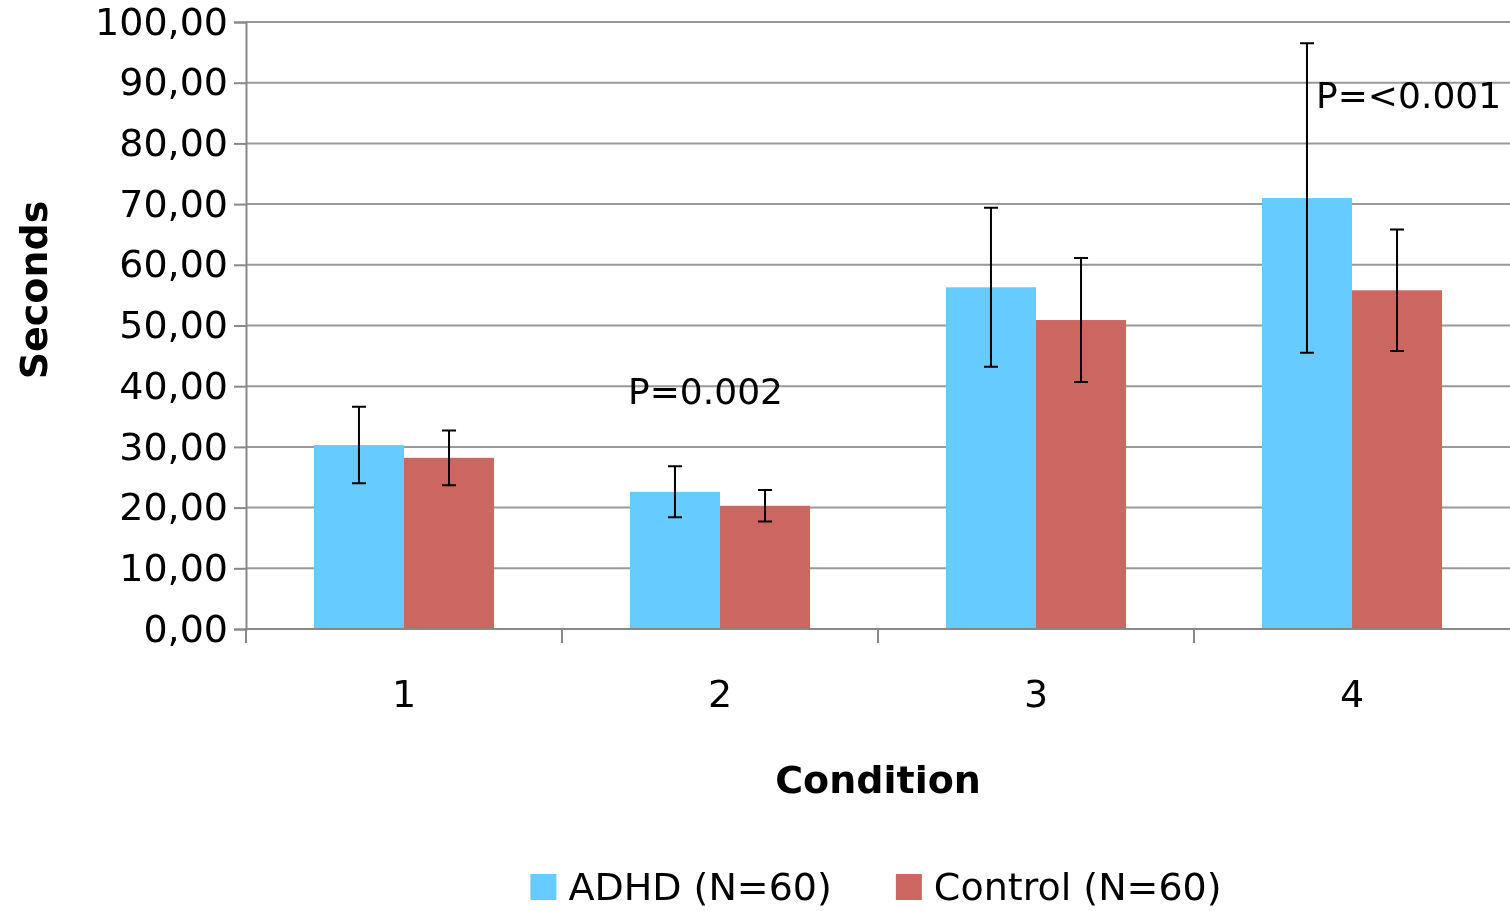 The height and width of the screenshot is (911, 1510). I want to click on legend-label: ADHD (N=60), so click(700, 887).